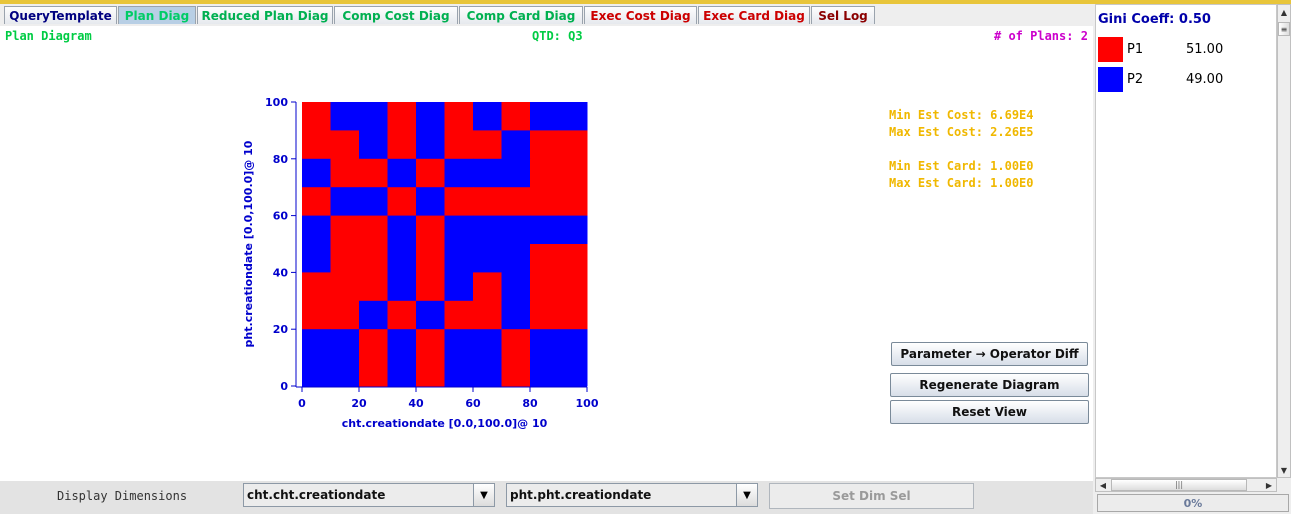  I want to click on parameter-operator-diff-button: Parameter → Operator Diff, so click(989, 354).